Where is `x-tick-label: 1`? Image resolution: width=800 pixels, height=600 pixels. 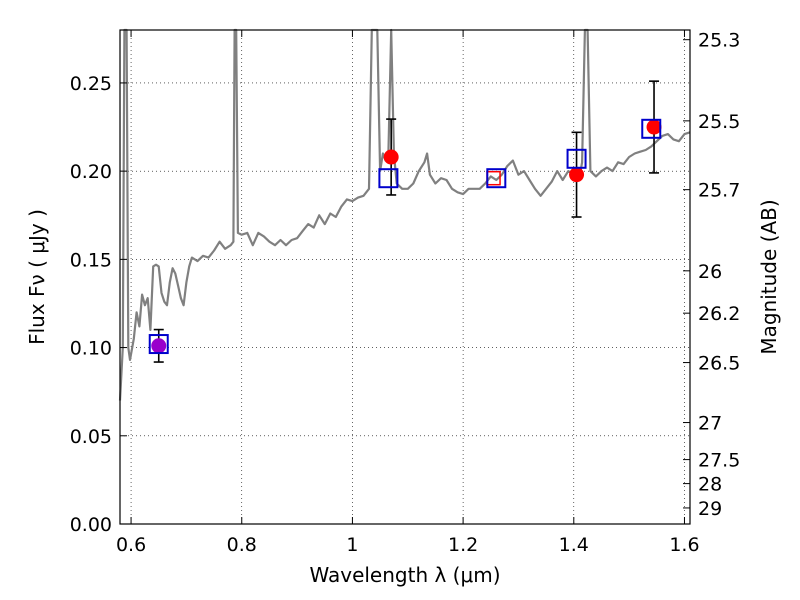
x-tick-label: 1 is located at coordinates (352, 545).